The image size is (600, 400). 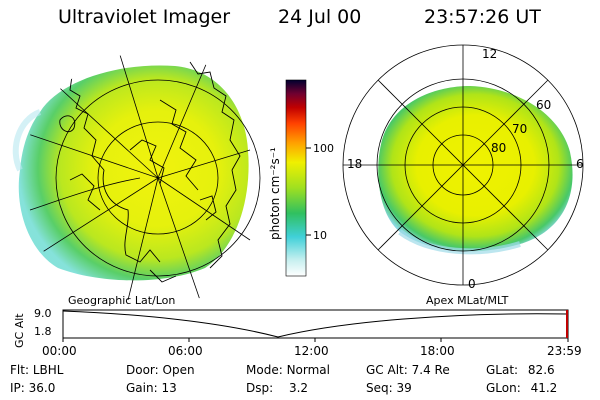 What do you see at coordinates (19, 330) in the screenshot?
I see `timeline-axis-title: GC Alt` at bounding box center [19, 330].